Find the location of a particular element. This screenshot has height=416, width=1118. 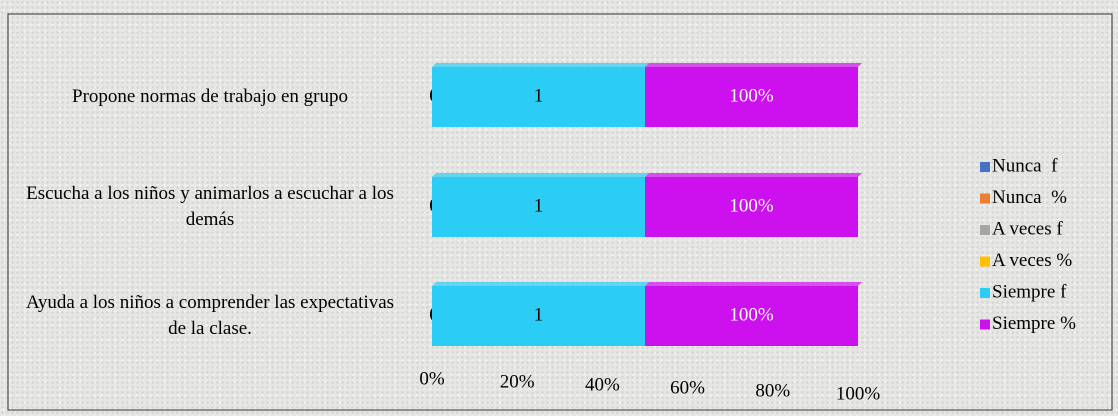

legend-label: Nunca % is located at coordinates (1029, 197).